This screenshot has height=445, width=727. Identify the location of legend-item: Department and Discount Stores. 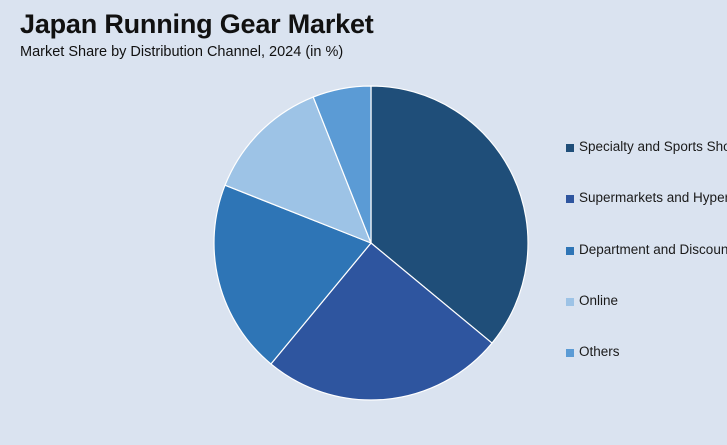
(646, 267).